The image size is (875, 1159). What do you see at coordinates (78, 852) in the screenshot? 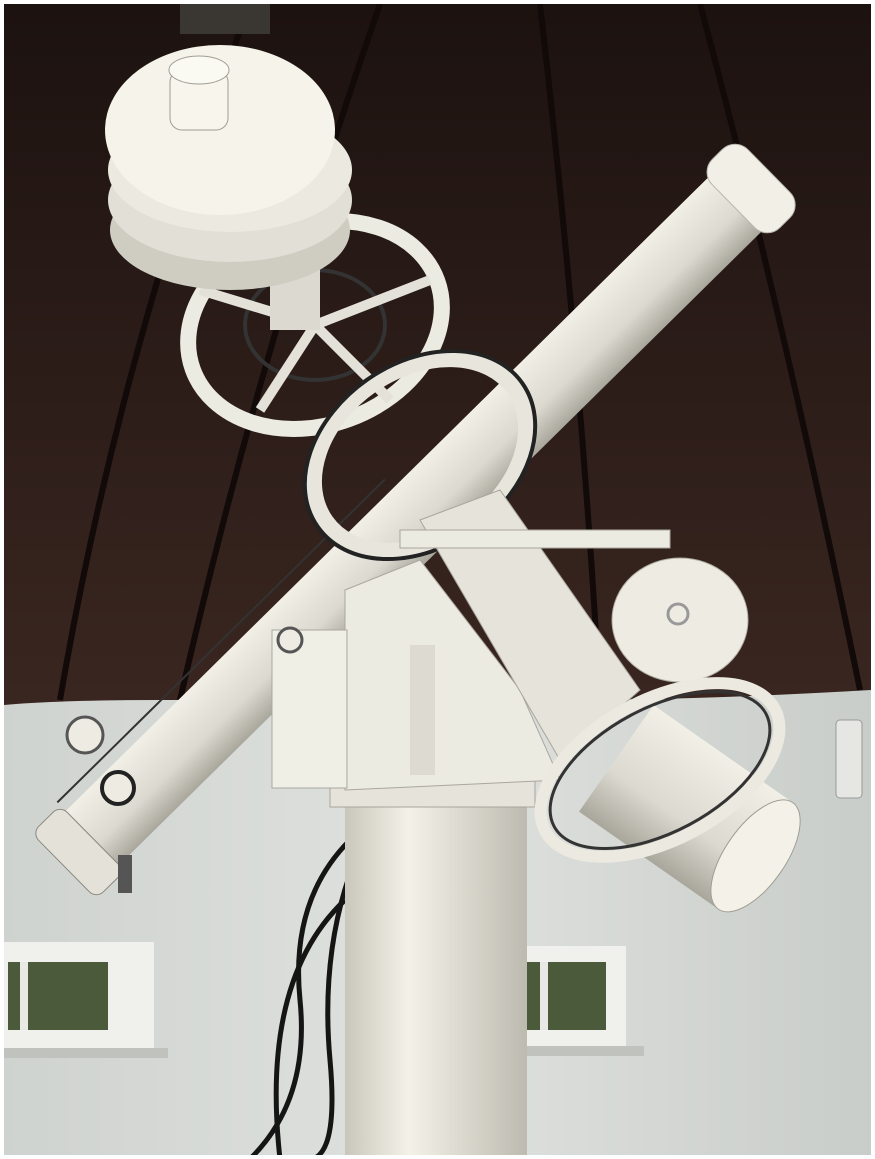
I see `eyepiece-end` at bounding box center [78, 852].